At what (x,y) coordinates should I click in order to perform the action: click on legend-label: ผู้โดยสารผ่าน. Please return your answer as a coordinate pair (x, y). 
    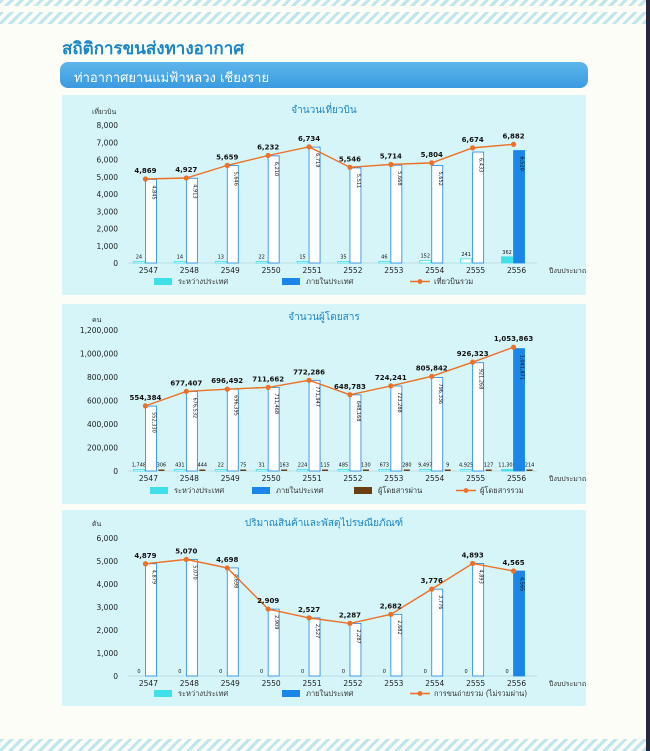
    Looking at the image, I should click on (400, 490).